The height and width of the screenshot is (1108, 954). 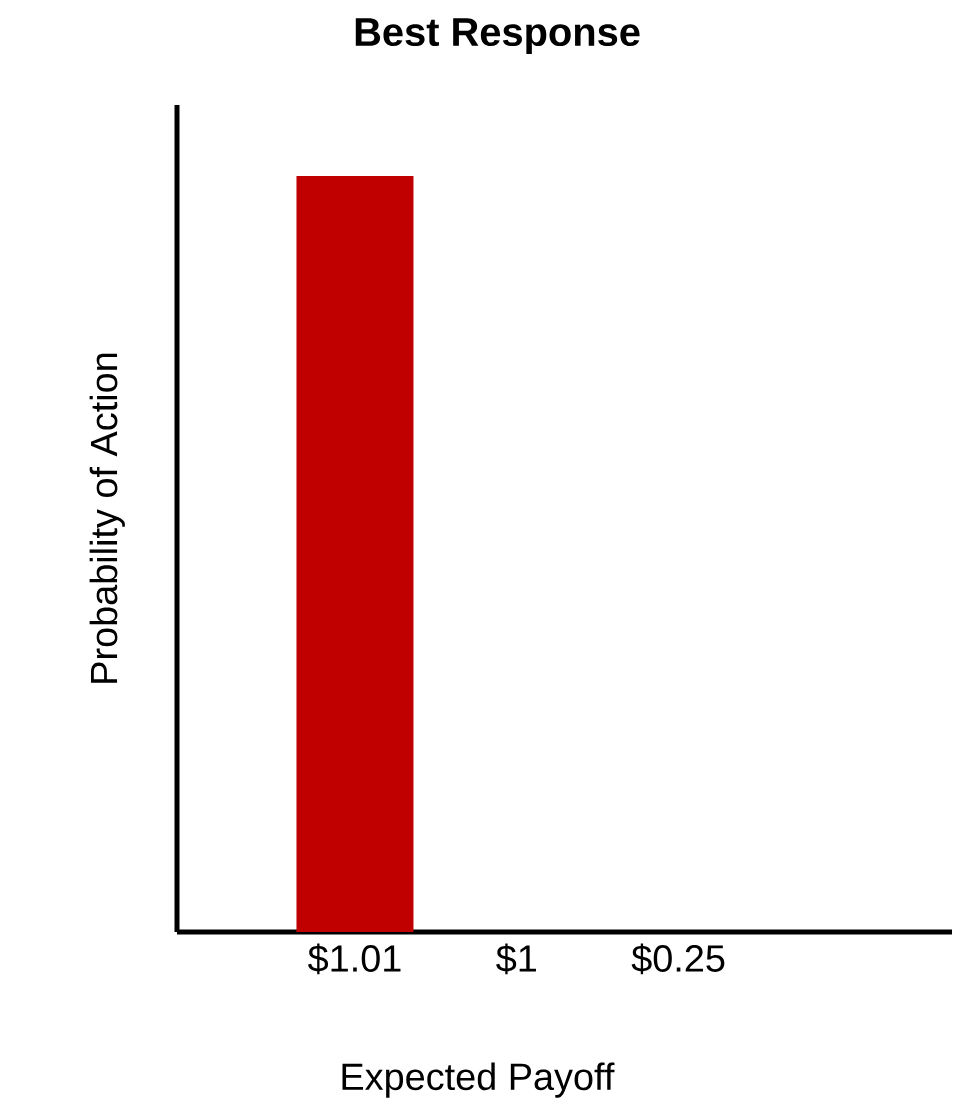 I want to click on x-axis-title: Expected Payoff, so click(x=478, y=1080).